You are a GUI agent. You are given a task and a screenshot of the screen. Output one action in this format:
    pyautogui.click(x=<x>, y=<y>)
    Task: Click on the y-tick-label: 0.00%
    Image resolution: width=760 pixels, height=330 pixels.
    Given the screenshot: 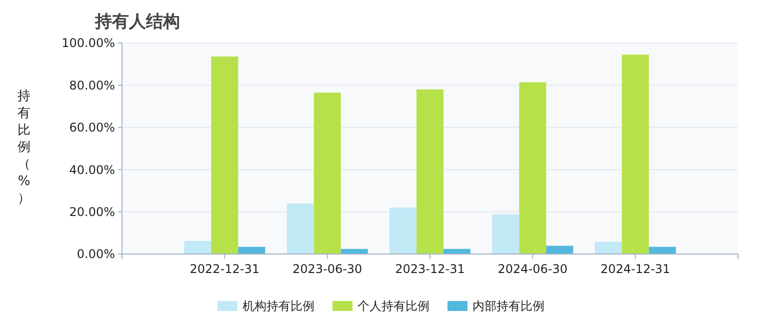 What is the action you would take?
    pyautogui.click(x=95, y=254)
    